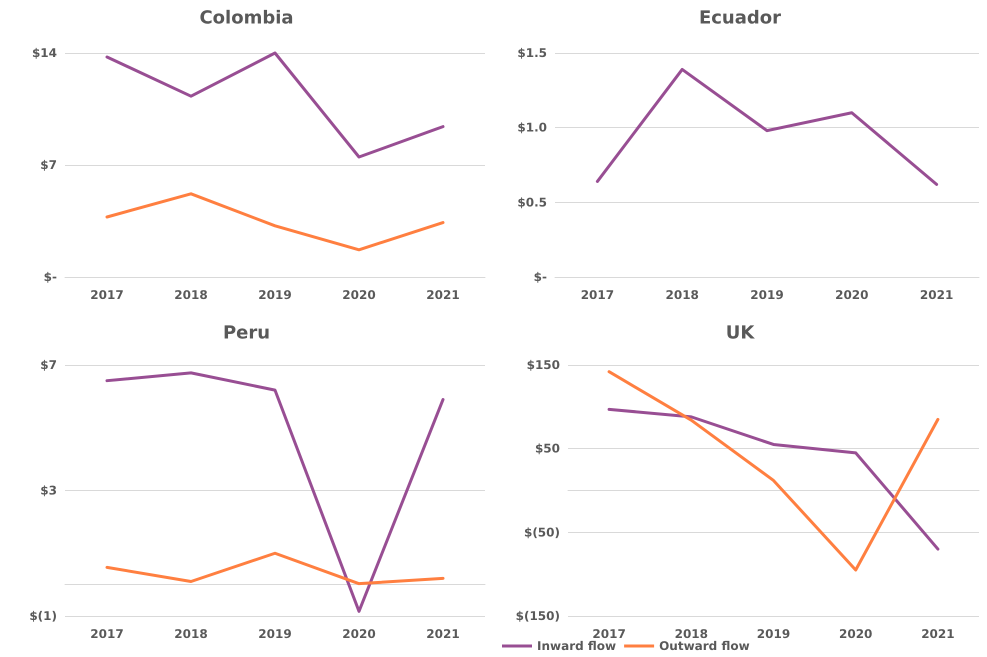  Describe the element at coordinates (44, 53) in the screenshot. I see `y-tick-label: $14` at that location.